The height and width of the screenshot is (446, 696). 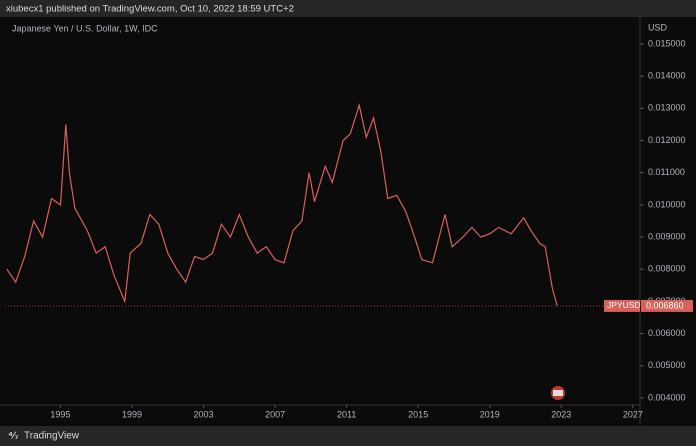 What do you see at coordinates (60, 414) in the screenshot?
I see `x-tick-label: 1995` at bounding box center [60, 414].